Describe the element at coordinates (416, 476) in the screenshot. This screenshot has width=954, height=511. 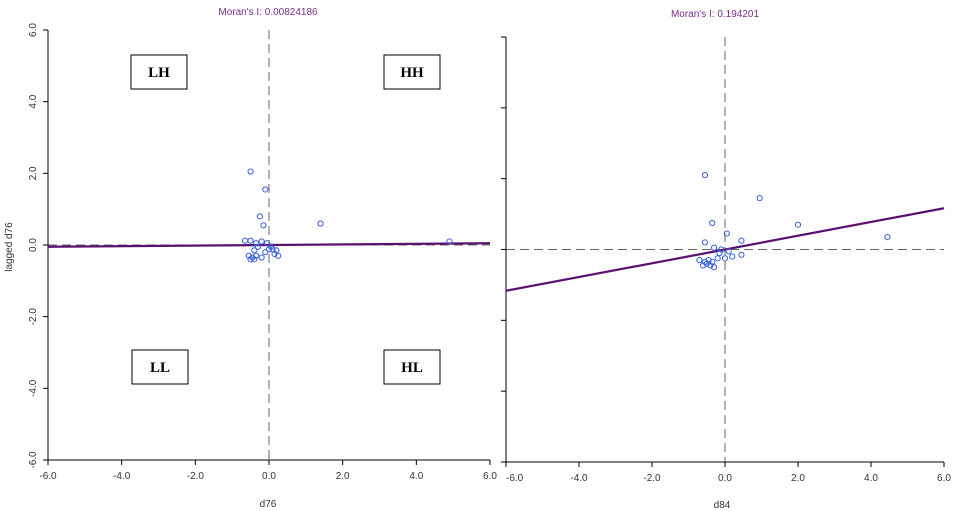
I see `left-x-tick-label: 4.0` at that location.